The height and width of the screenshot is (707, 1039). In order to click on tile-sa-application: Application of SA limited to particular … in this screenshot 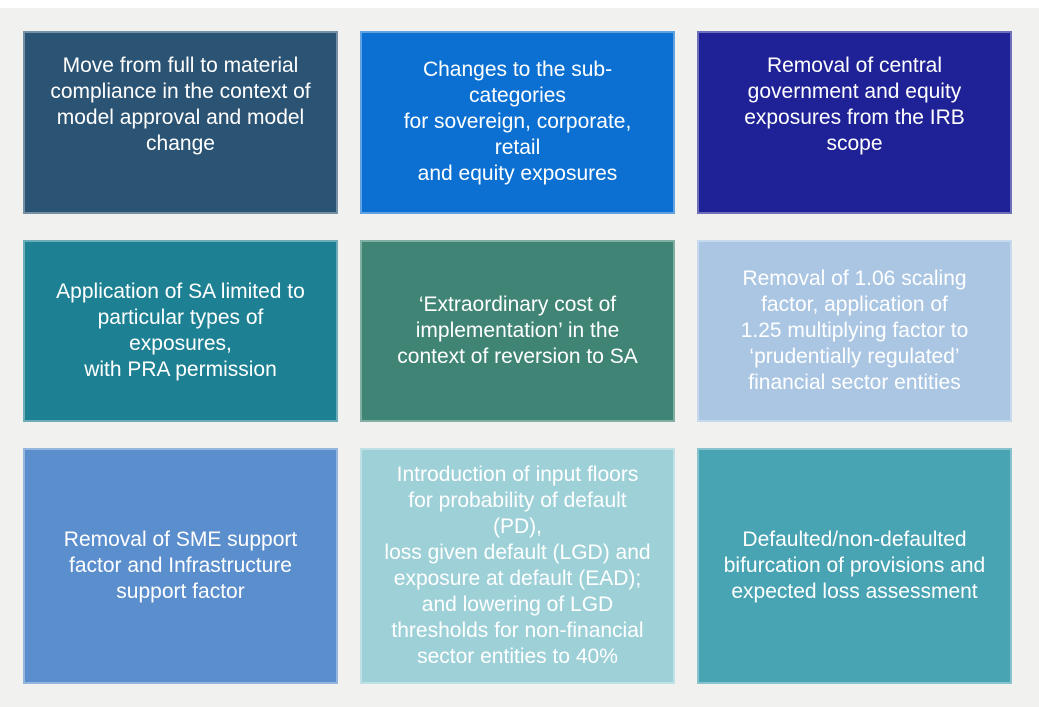, I will do `click(180, 330)`.